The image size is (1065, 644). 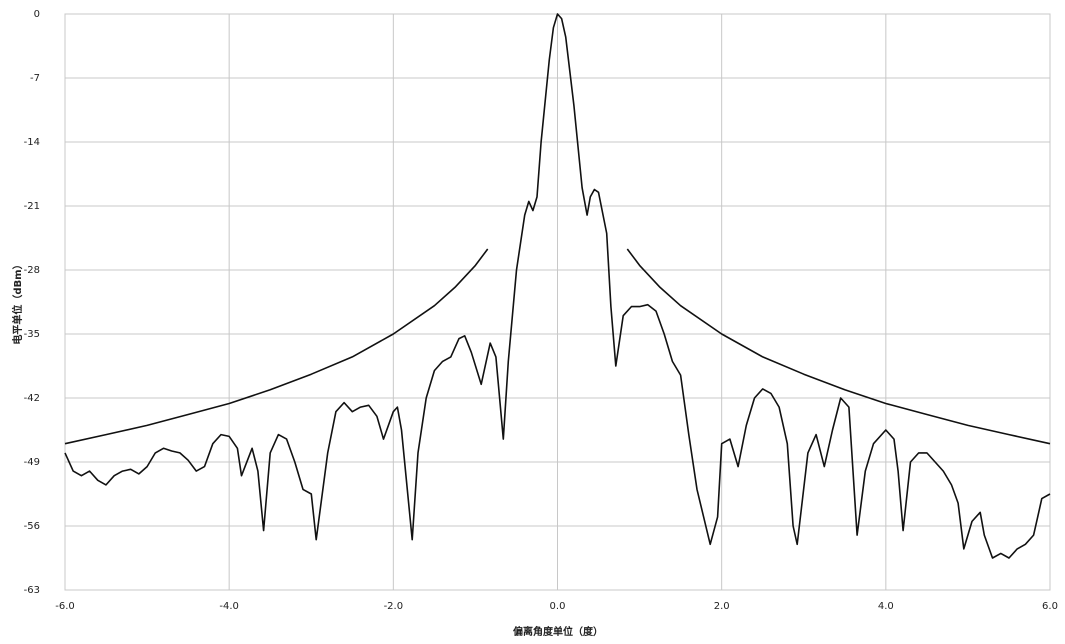 What do you see at coordinates (32, 206) in the screenshot?
I see `y-tick-label: -21` at bounding box center [32, 206].